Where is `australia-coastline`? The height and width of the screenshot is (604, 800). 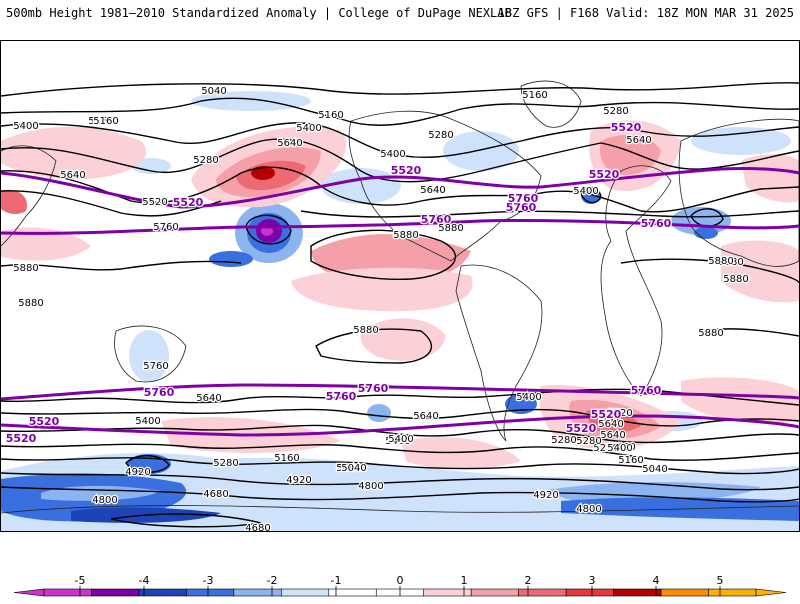 australia-coastline is located at coordinates (150, 354).